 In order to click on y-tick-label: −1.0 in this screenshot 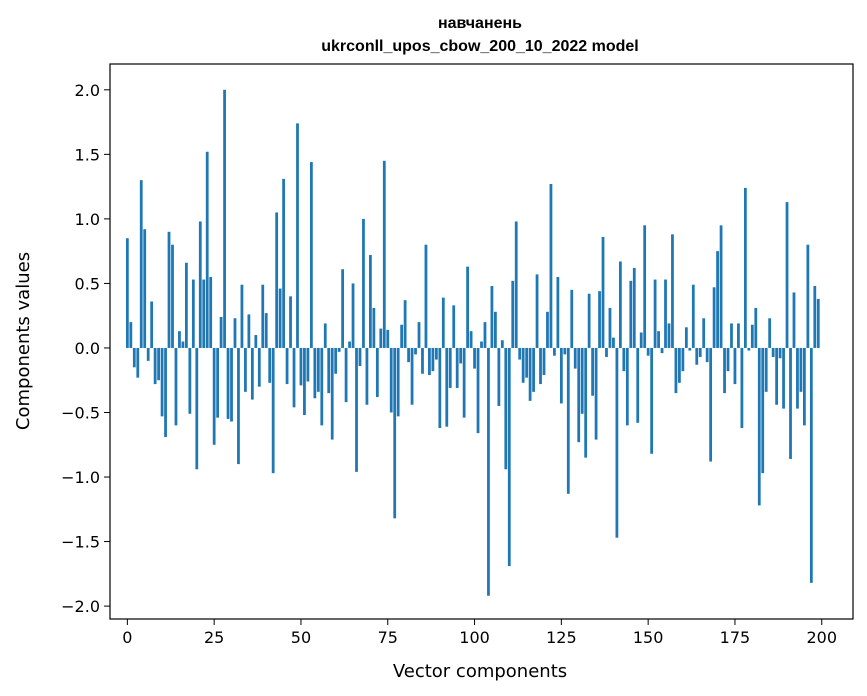, I will do `click(80, 477)`.